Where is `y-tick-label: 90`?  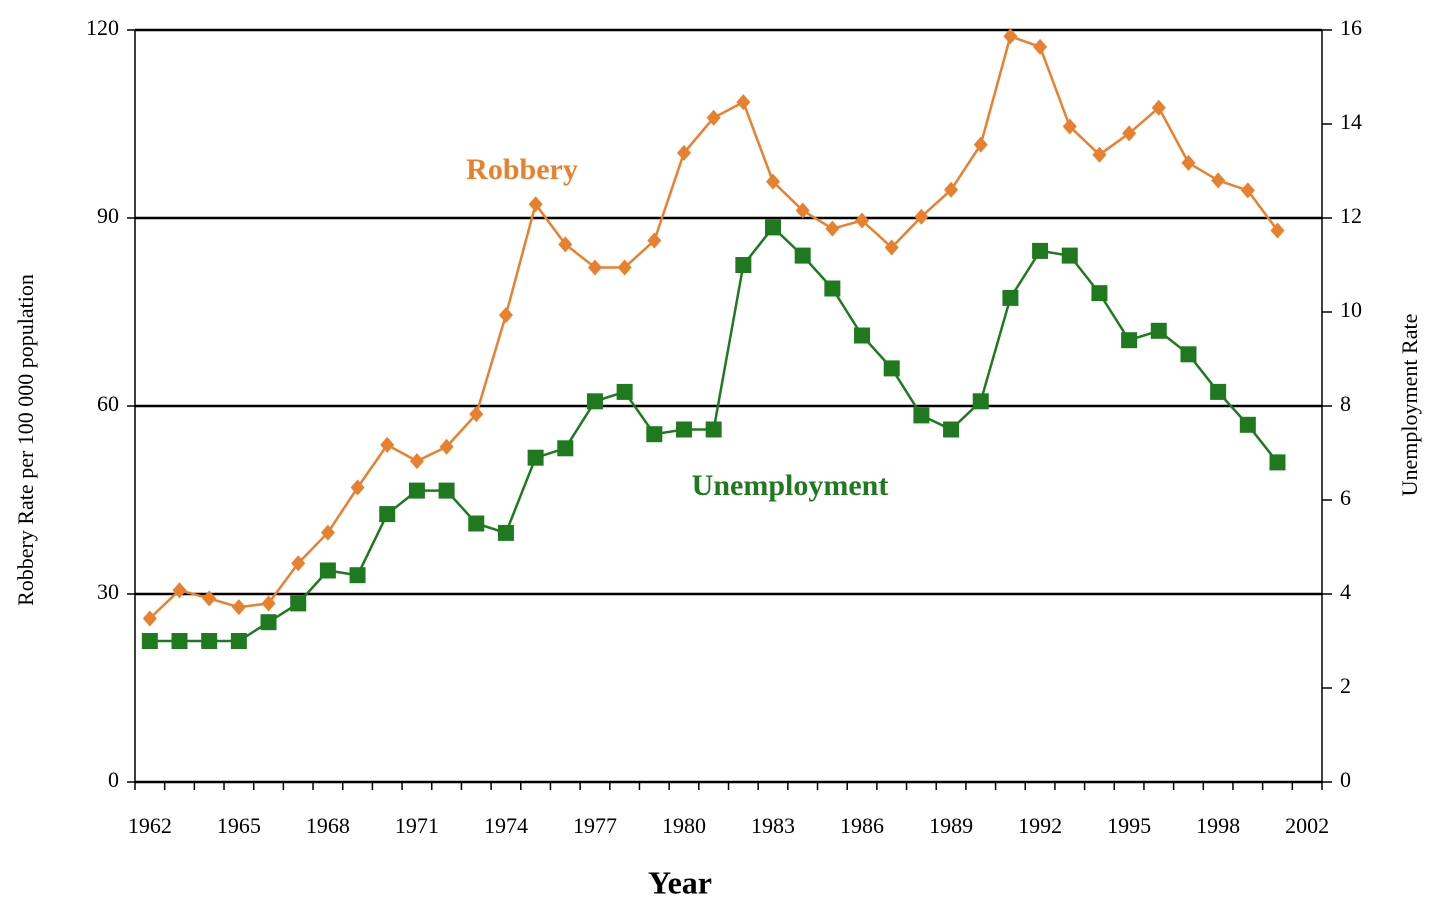
y-tick-label: 90 is located at coordinates (108, 215).